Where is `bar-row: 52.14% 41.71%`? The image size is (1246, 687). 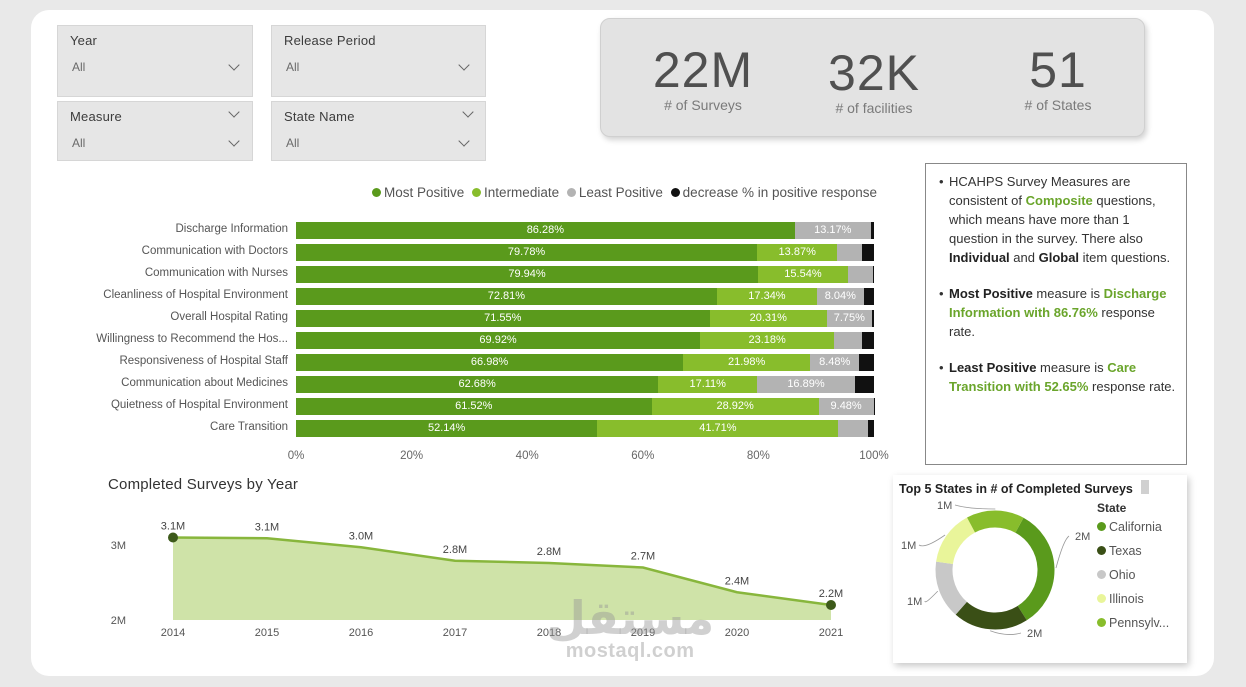 bar-row: 52.14% 41.71% is located at coordinates (585, 428).